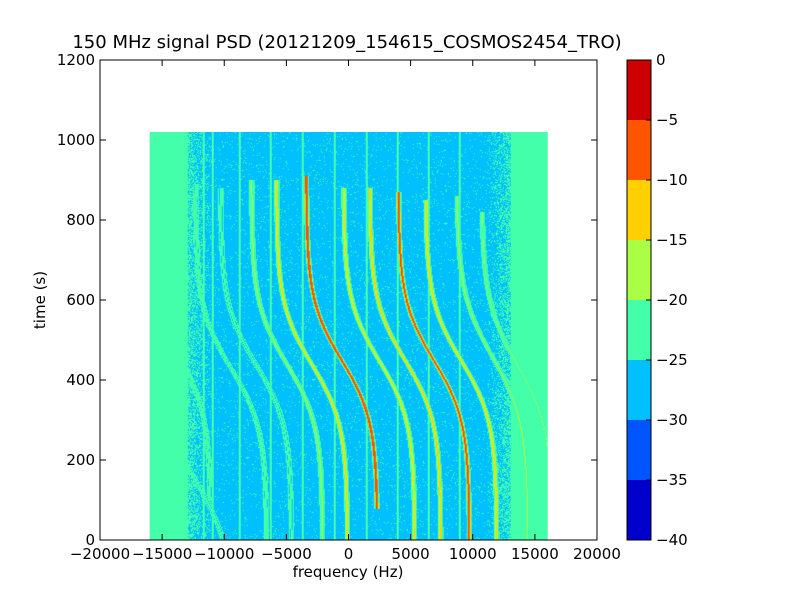 This screenshot has width=800, height=600. Describe the element at coordinates (667, 120) in the screenshot. I see `colorbar-tick-label: −5` at that location.